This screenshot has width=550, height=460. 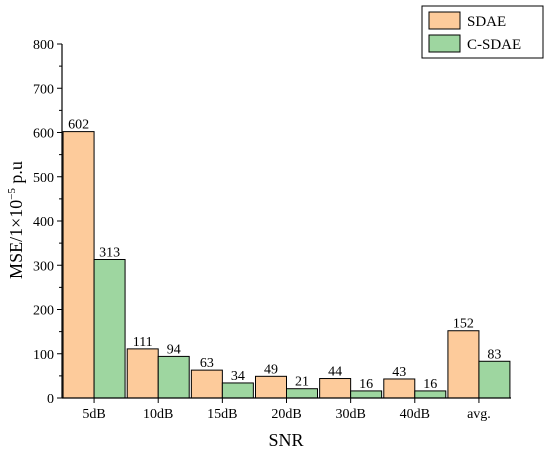 I want to click on y-tick-label: 700, so click(x=43, y=89).